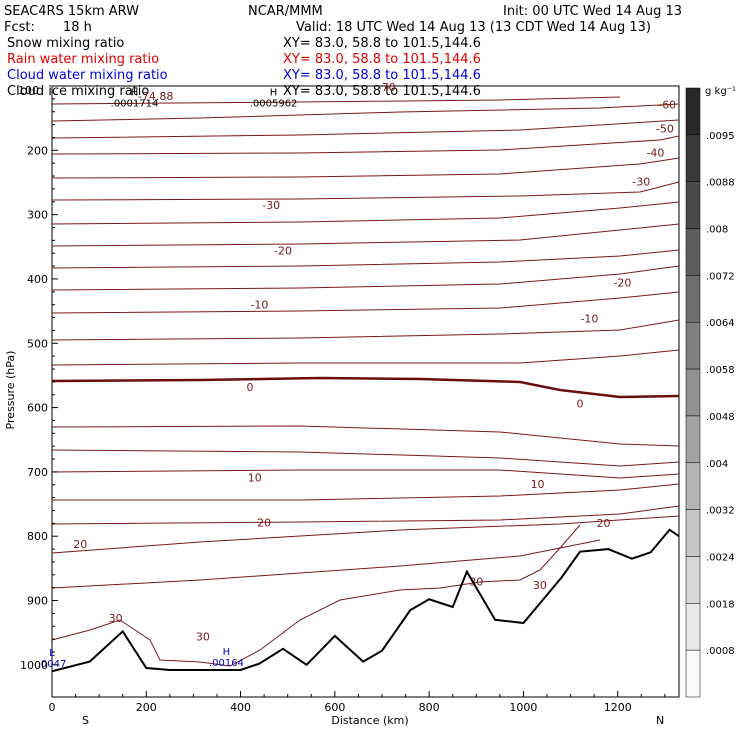  I want to click on extremum-value: .0001714, so click(135, 103).